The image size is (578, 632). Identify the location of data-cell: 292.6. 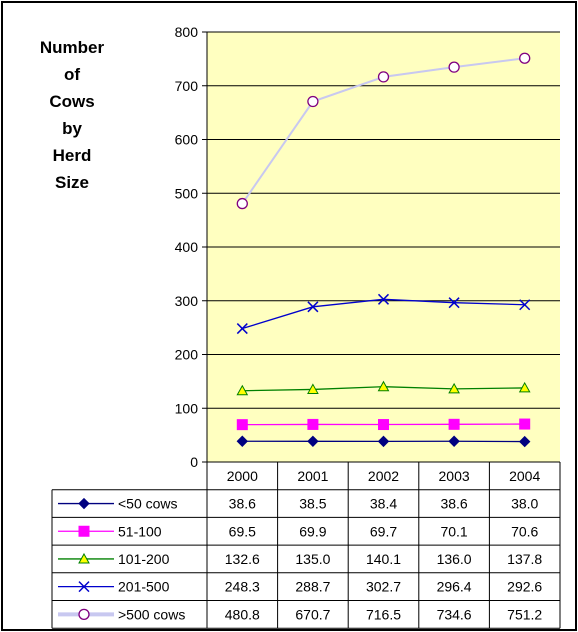
(524, 587).